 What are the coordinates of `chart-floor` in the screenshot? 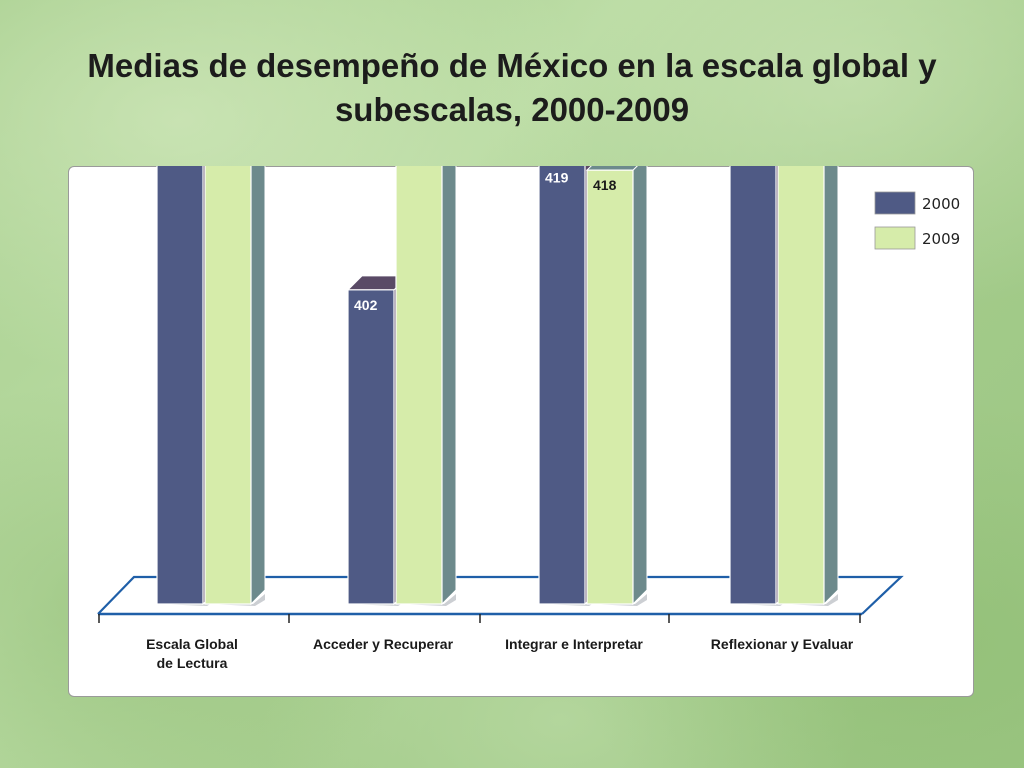 It's located at (499, 595).